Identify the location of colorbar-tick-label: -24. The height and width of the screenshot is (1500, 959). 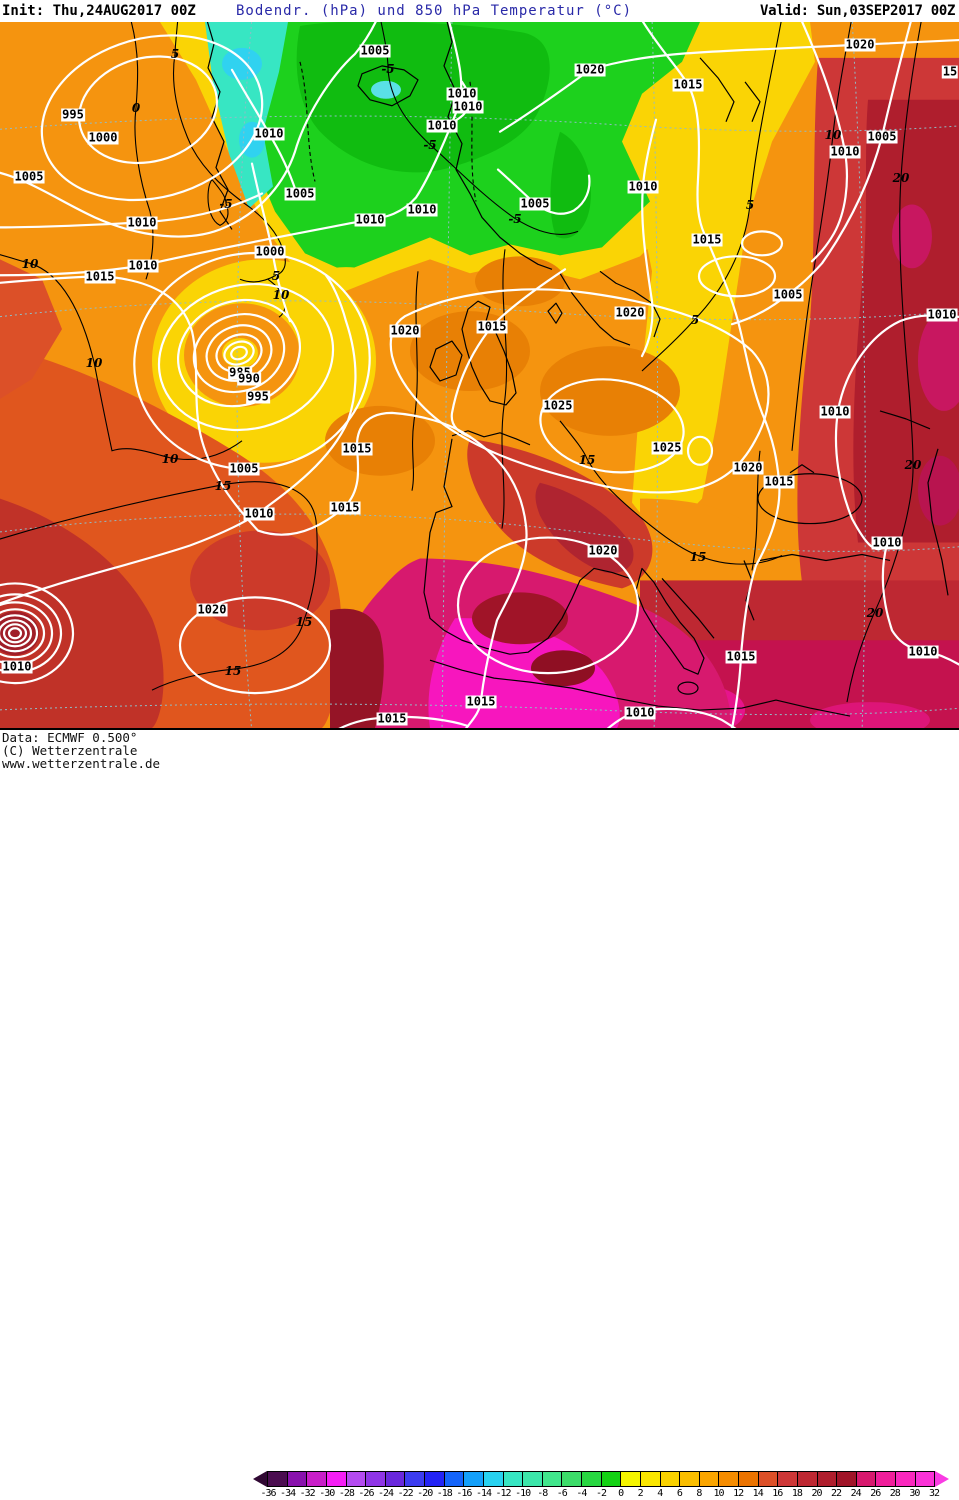
(385, 1493).